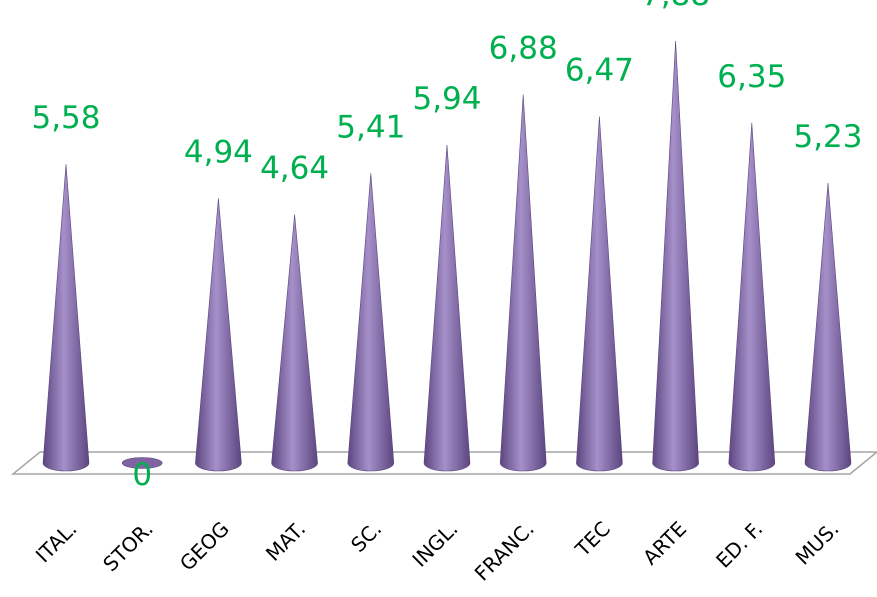 The height and width of the screenshot is (597, 877). I want to click on bar-mat, so click(294, 343).